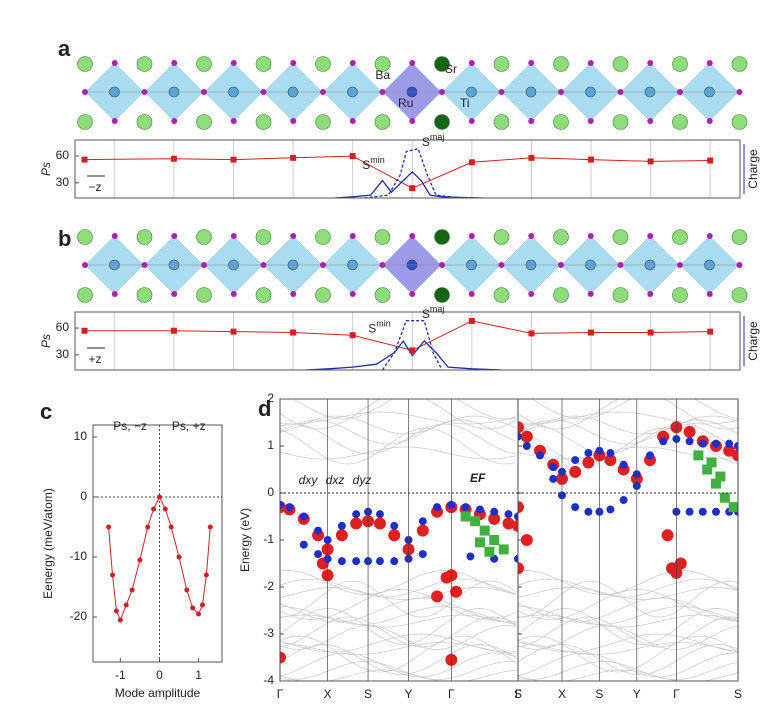 The height and width of the screenshot is (720, 772). Describe the element at coordinates (433, 312) in the screenshot. I see `annotation: Smaj` at that location.